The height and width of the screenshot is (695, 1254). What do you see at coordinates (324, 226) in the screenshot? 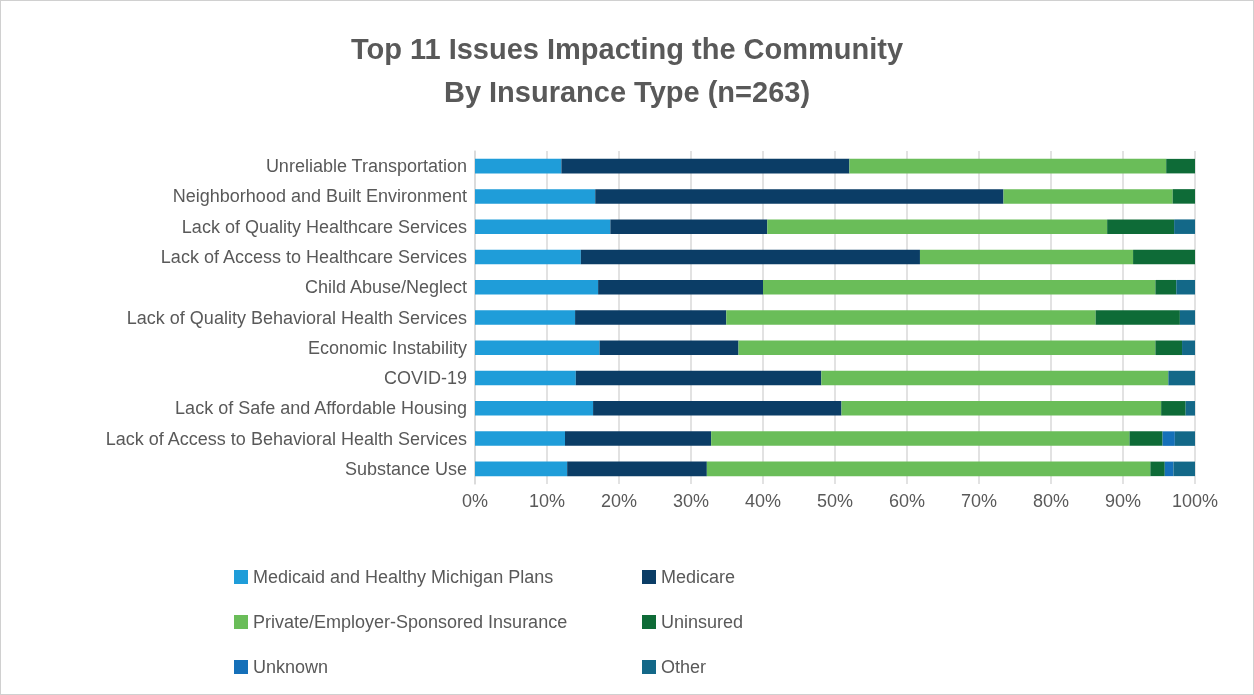
I see `y-tick-label: Lack of Quality Healthcare Services` at bounding box center [324, 226].